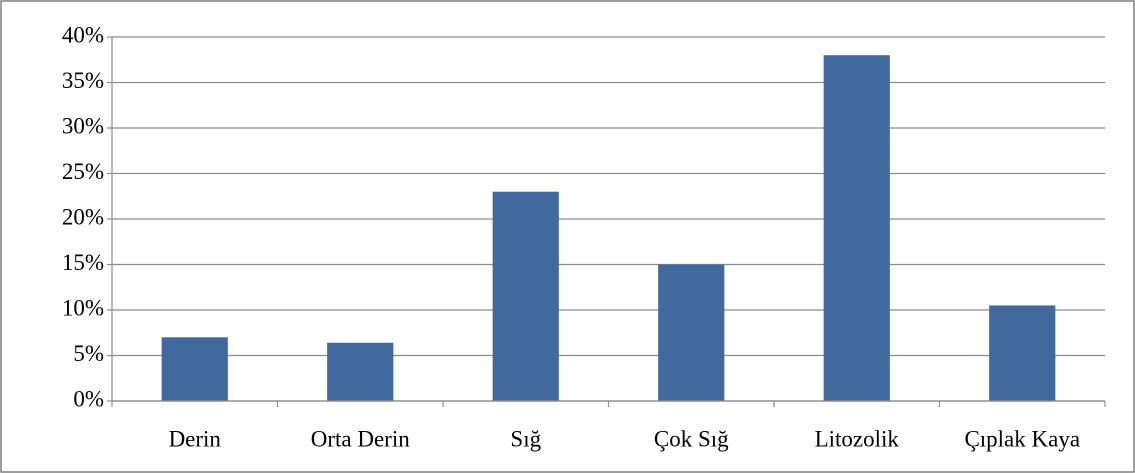 This screenshot has width=1135, height=473. Describe the element at coordinates (691, 438) in the screenshot. I see `x-tick-label: Çok Sığ` at that location.